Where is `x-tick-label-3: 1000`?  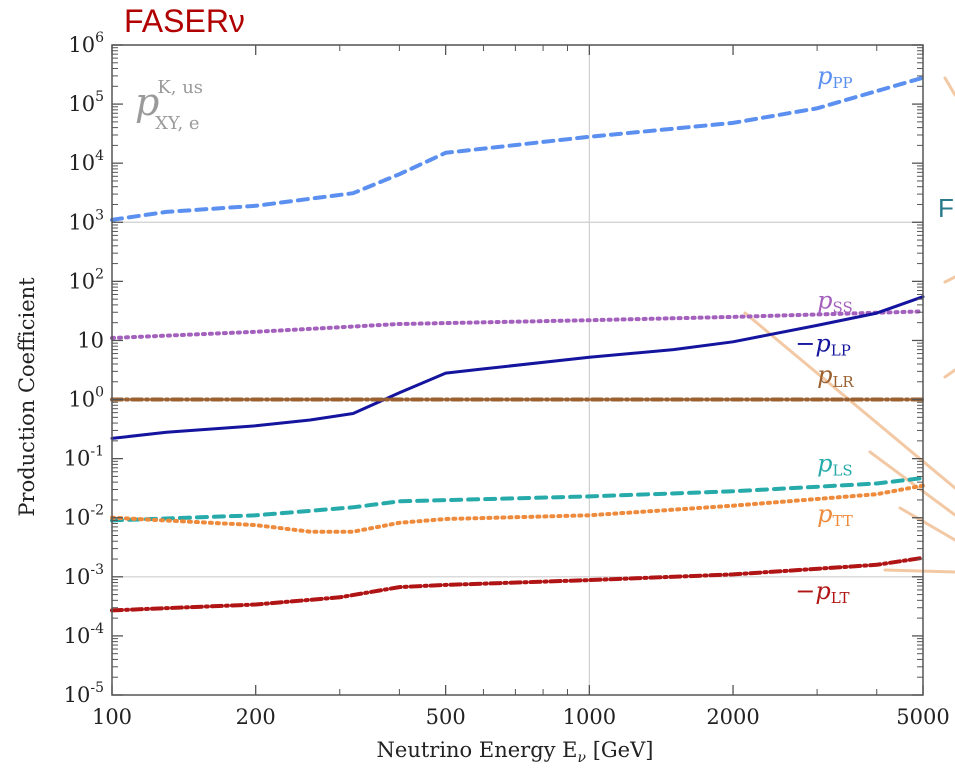 x-tick-label-3: 1000 is located at coordinates (589, 717).